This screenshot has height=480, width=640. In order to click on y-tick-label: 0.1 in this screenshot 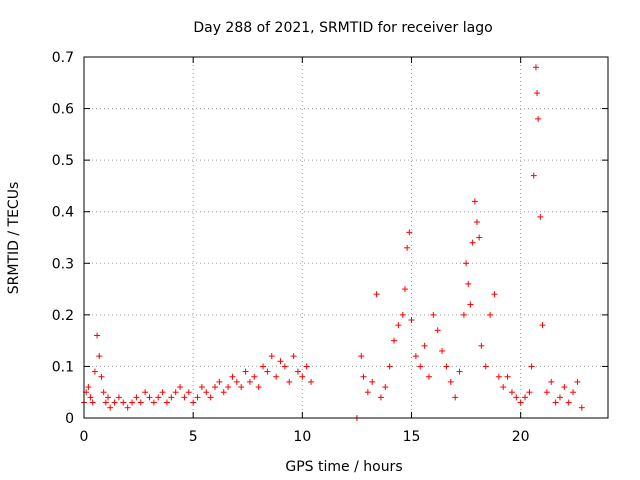, I will do `click(63, 367)`.